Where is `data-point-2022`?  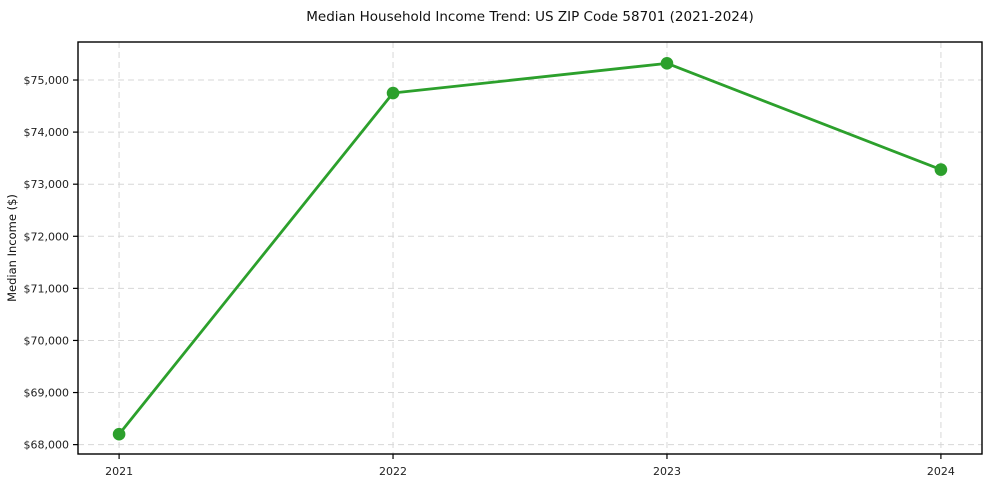 data-point-2022 is located at coordinates (393, 93).